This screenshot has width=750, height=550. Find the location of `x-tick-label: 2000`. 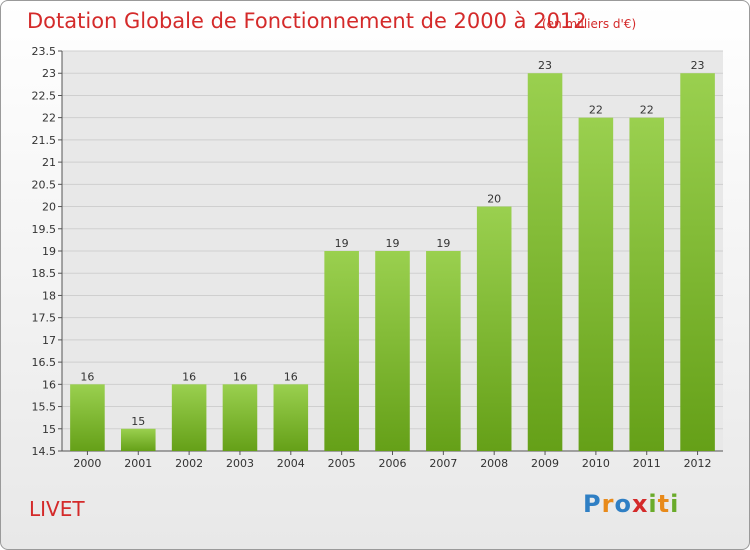

x-tick-label: 2000 is located at coordinates (87, 463).